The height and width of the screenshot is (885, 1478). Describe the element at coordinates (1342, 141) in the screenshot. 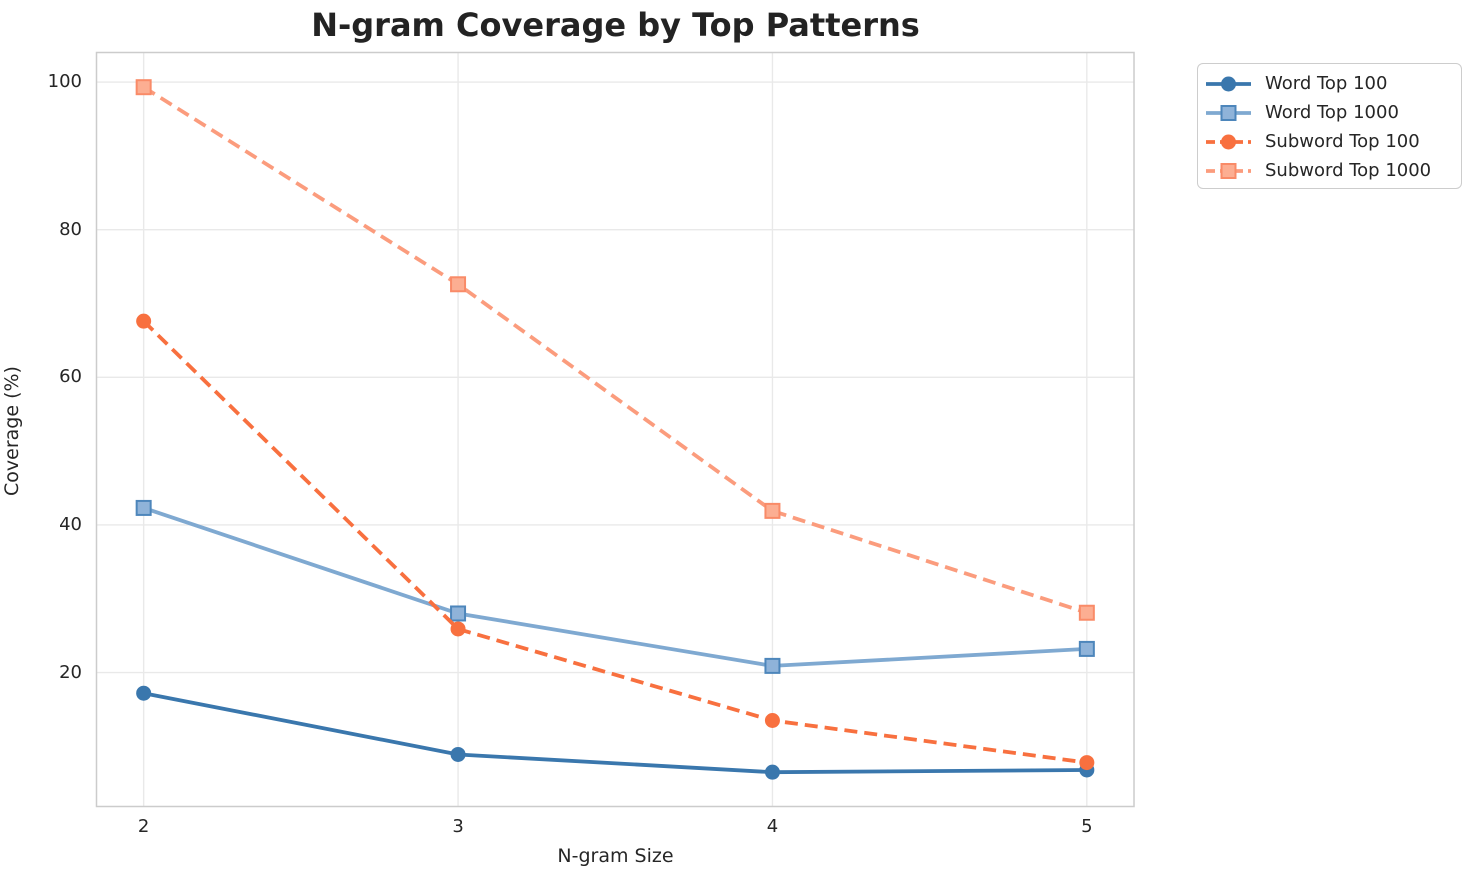

I see `legend-label: Subword Top 100` at that location.